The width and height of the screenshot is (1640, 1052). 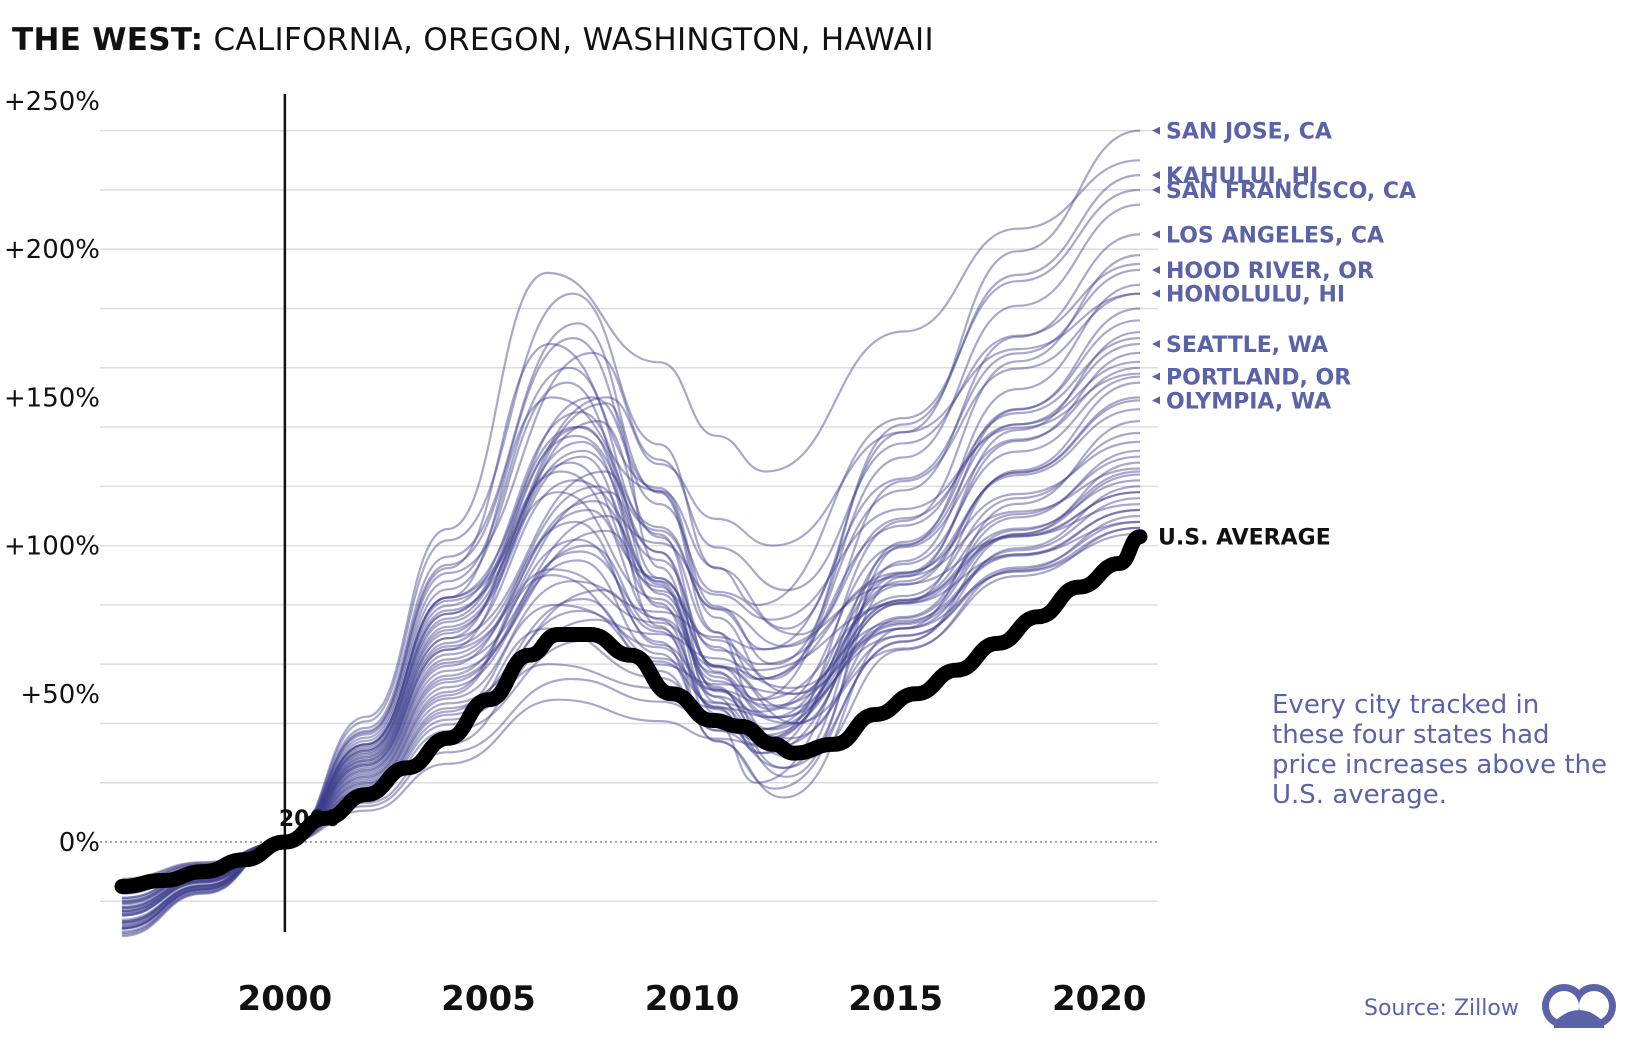 I want to click on y-tick-label: +50%, so click(x=60, y=695).